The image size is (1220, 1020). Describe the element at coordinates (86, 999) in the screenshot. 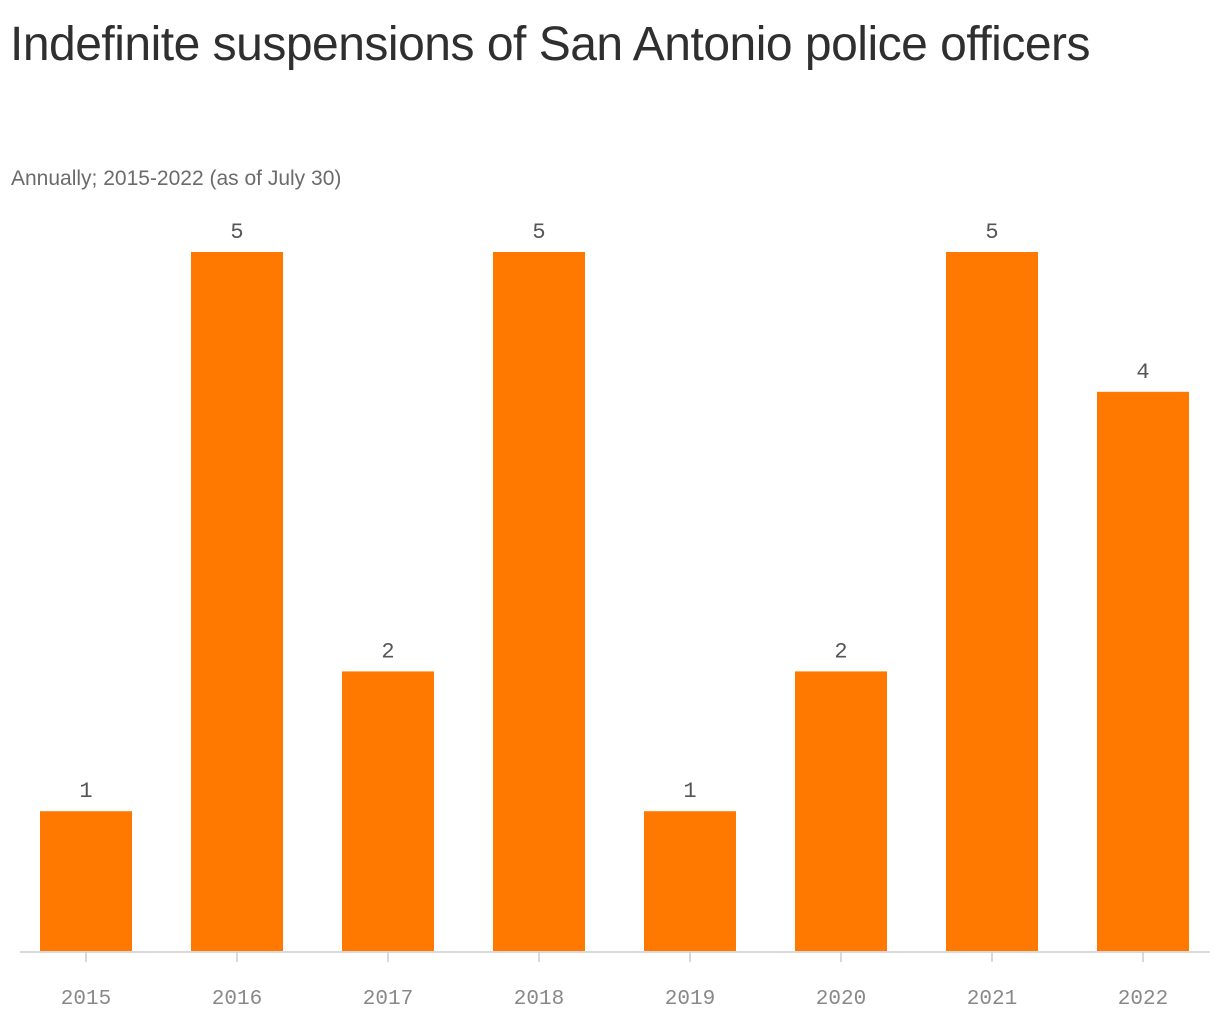

I see `x-tick-label-2015: 2015` at that location.